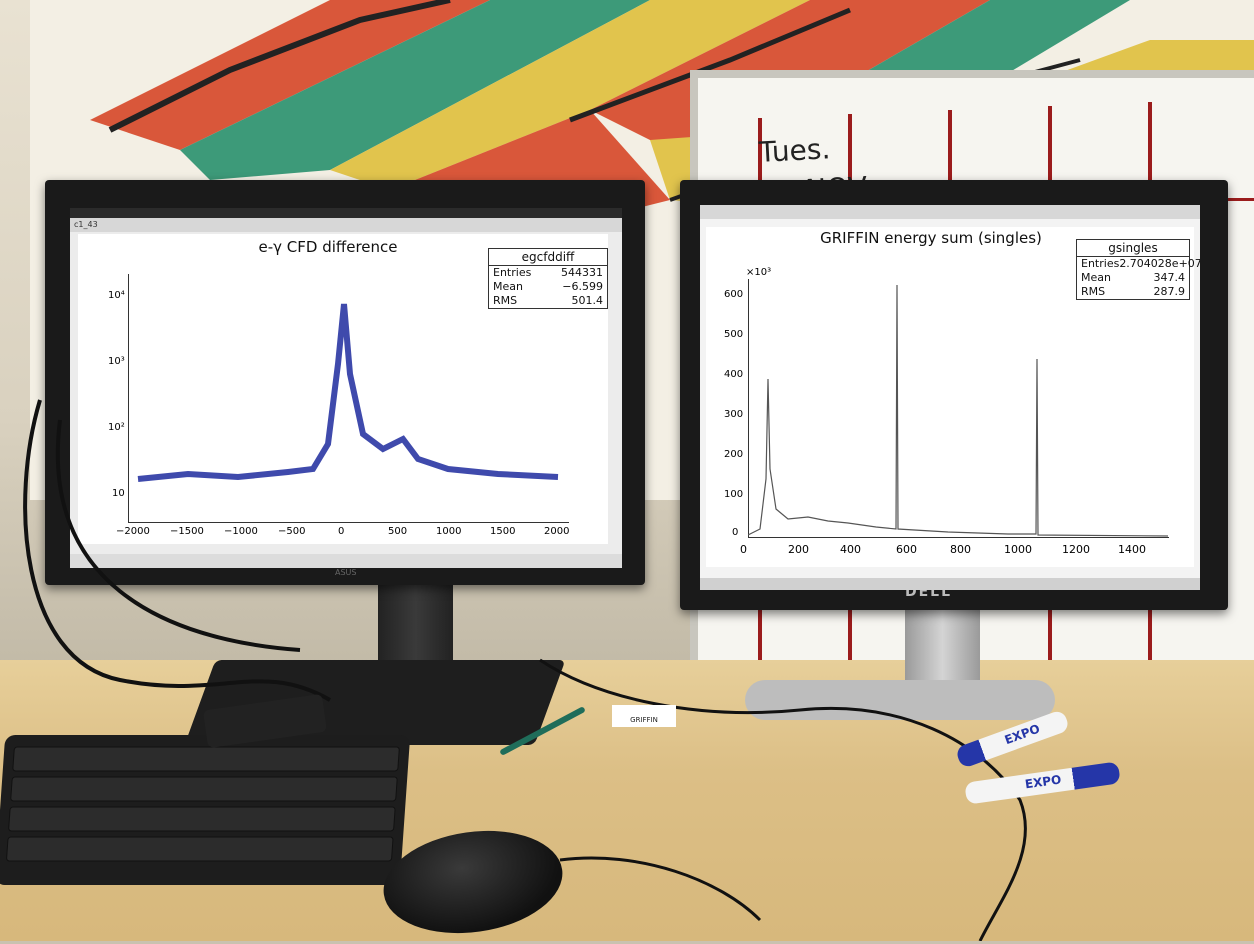 The width and height of the screenshot is (1254, 944). Describe the element at coordinates (734, 414) in the screenshot. I see `y-tick-label: 300` at that location.